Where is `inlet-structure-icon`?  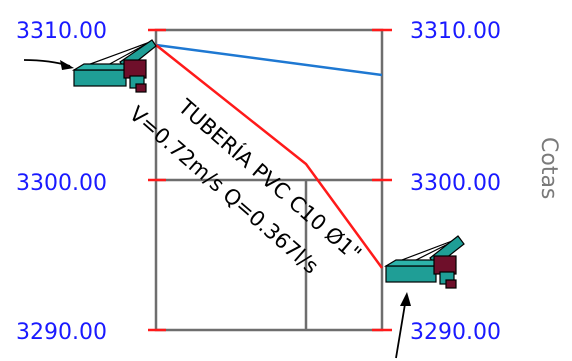 inlet-structure-icon is located at coordinates (114, 66).